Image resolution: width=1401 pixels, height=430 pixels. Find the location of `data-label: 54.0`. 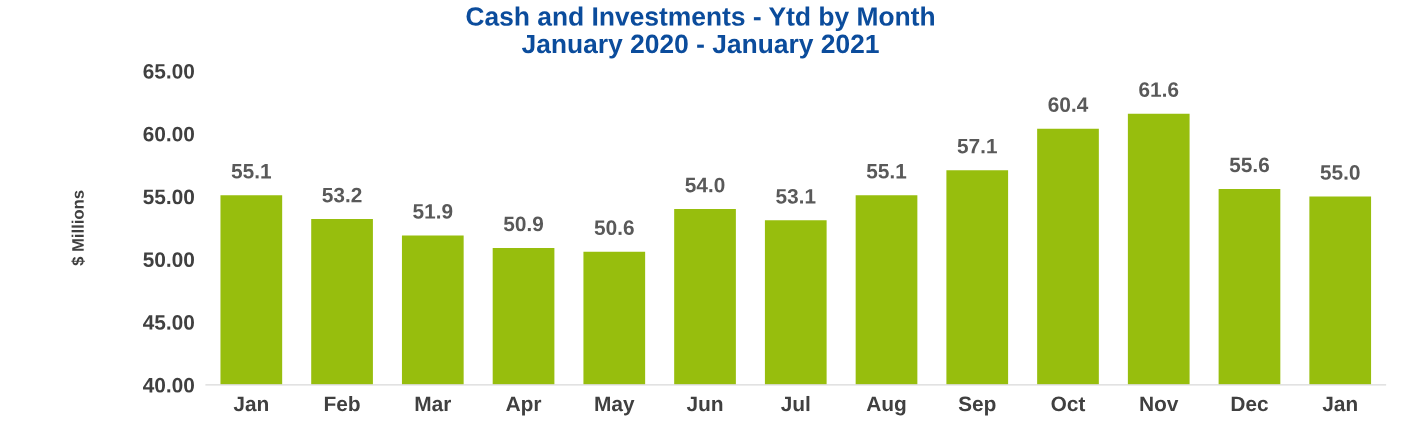

data-label: 54.0 is located at coordinates (705, 185).